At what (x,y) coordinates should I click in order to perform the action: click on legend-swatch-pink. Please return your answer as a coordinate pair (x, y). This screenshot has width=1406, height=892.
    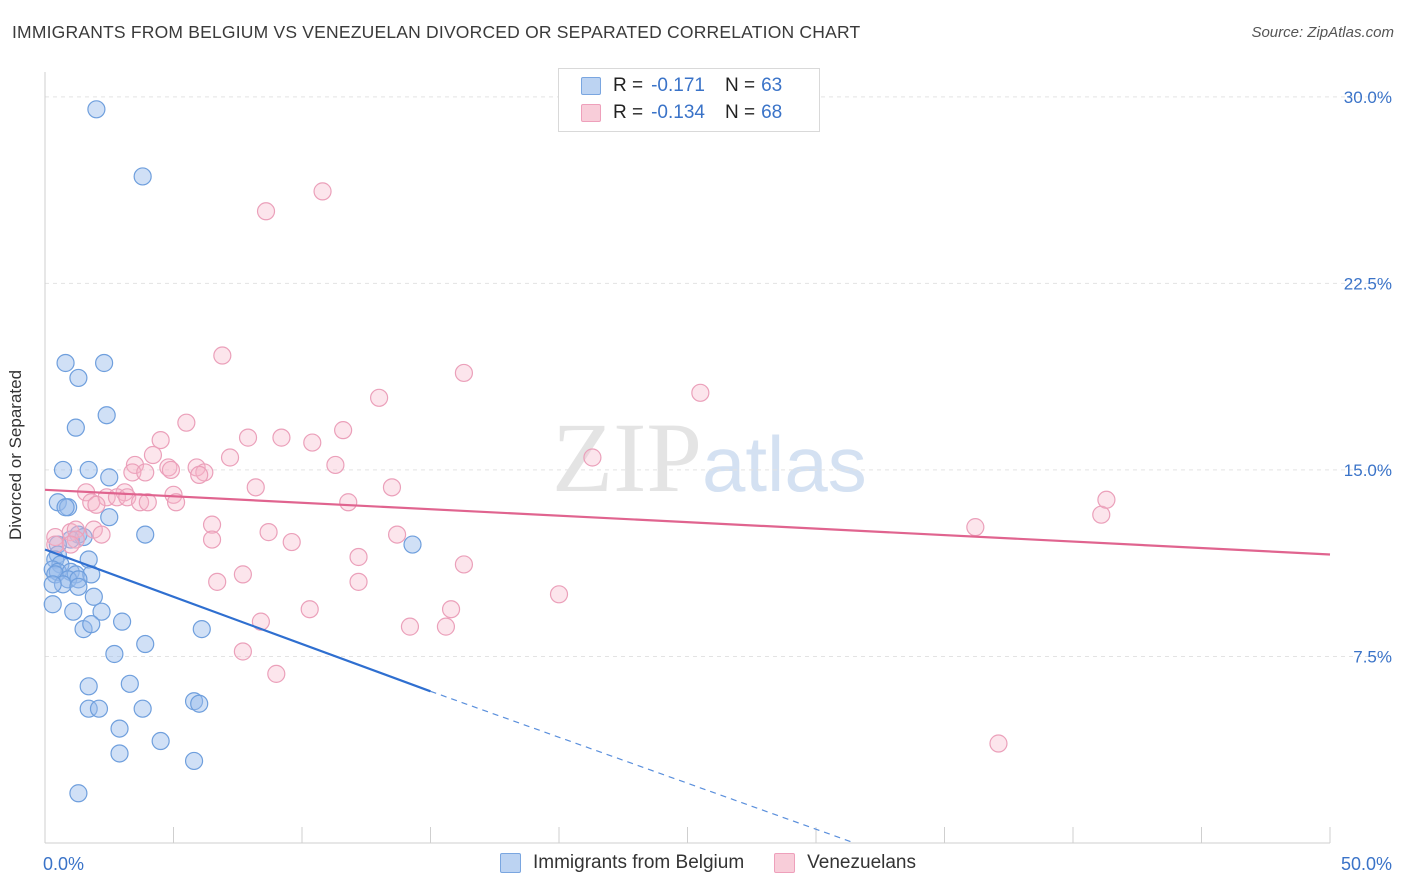
    Looking at the image, I should click on (785, 863).